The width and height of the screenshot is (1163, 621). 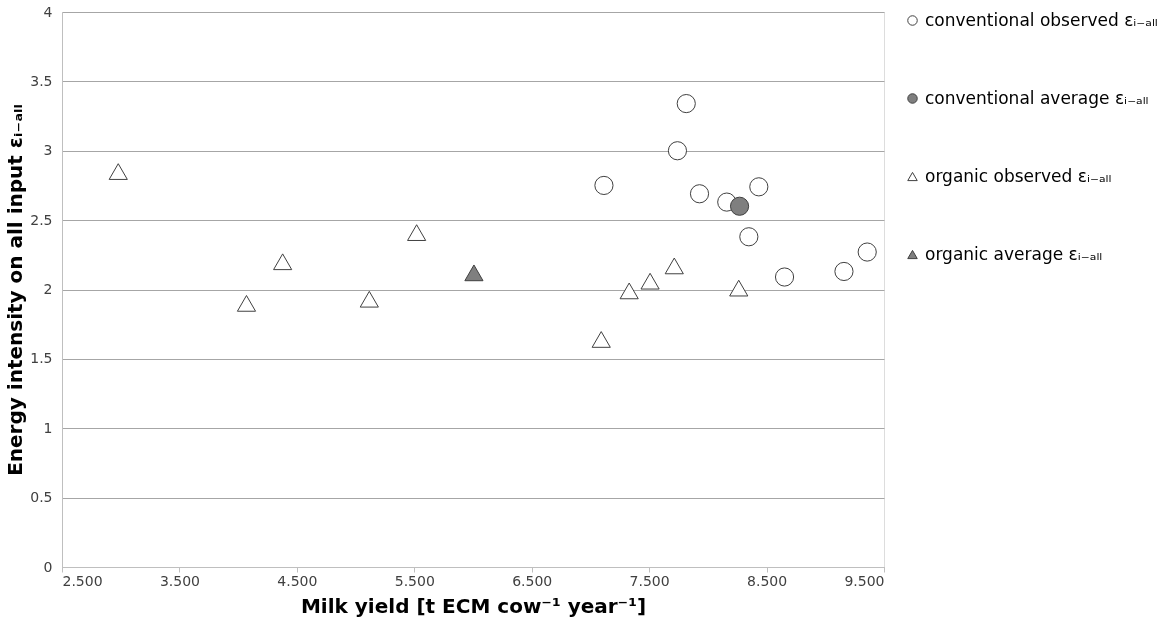 I want to click on y-tick-label: 0.5, so click(x=41, y=497).